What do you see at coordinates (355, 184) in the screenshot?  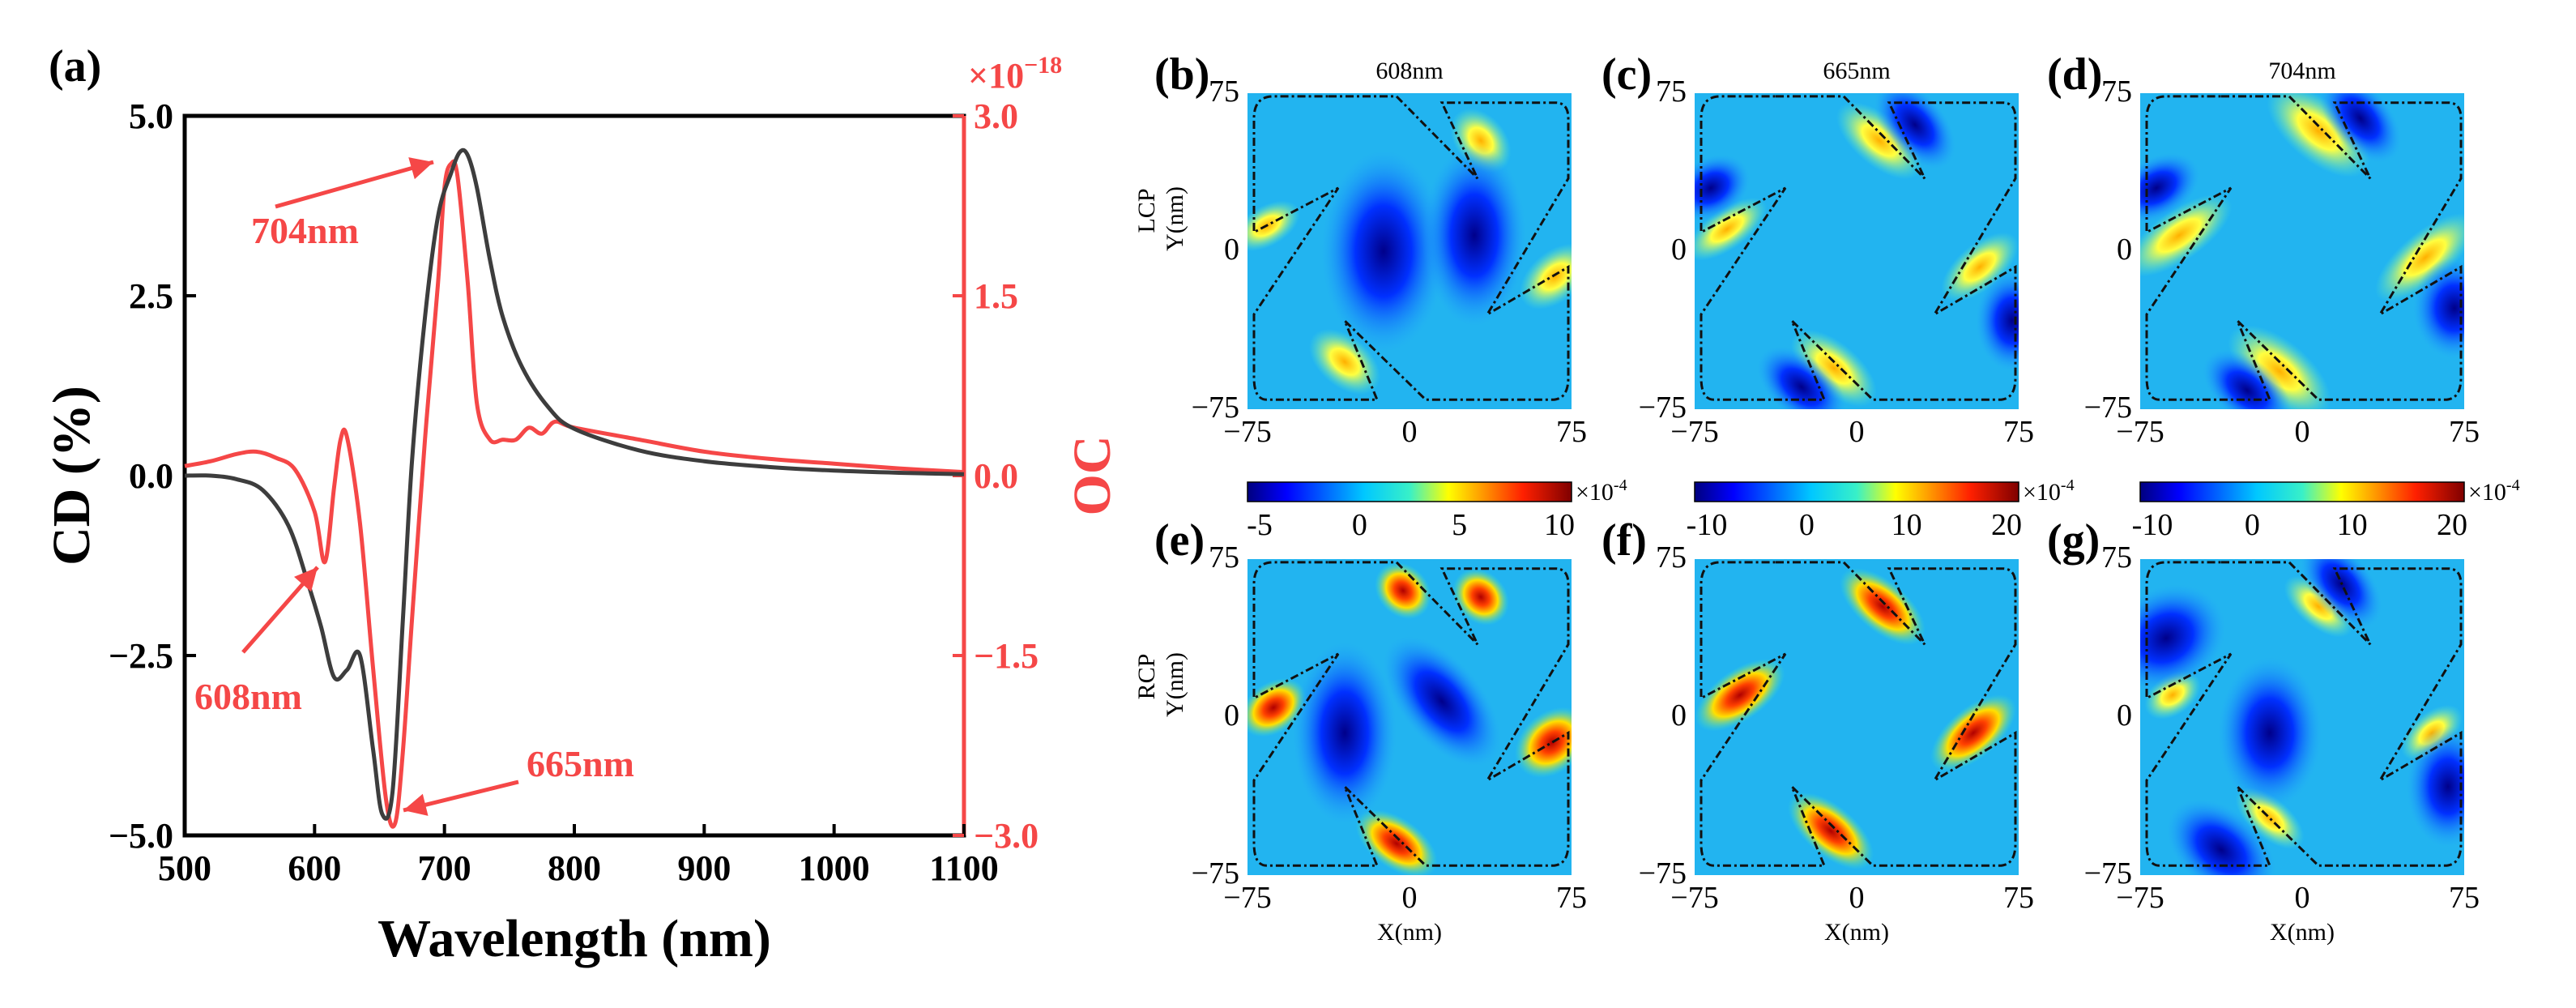 I see `annotation-arrow` at bounding box center [355, 184].